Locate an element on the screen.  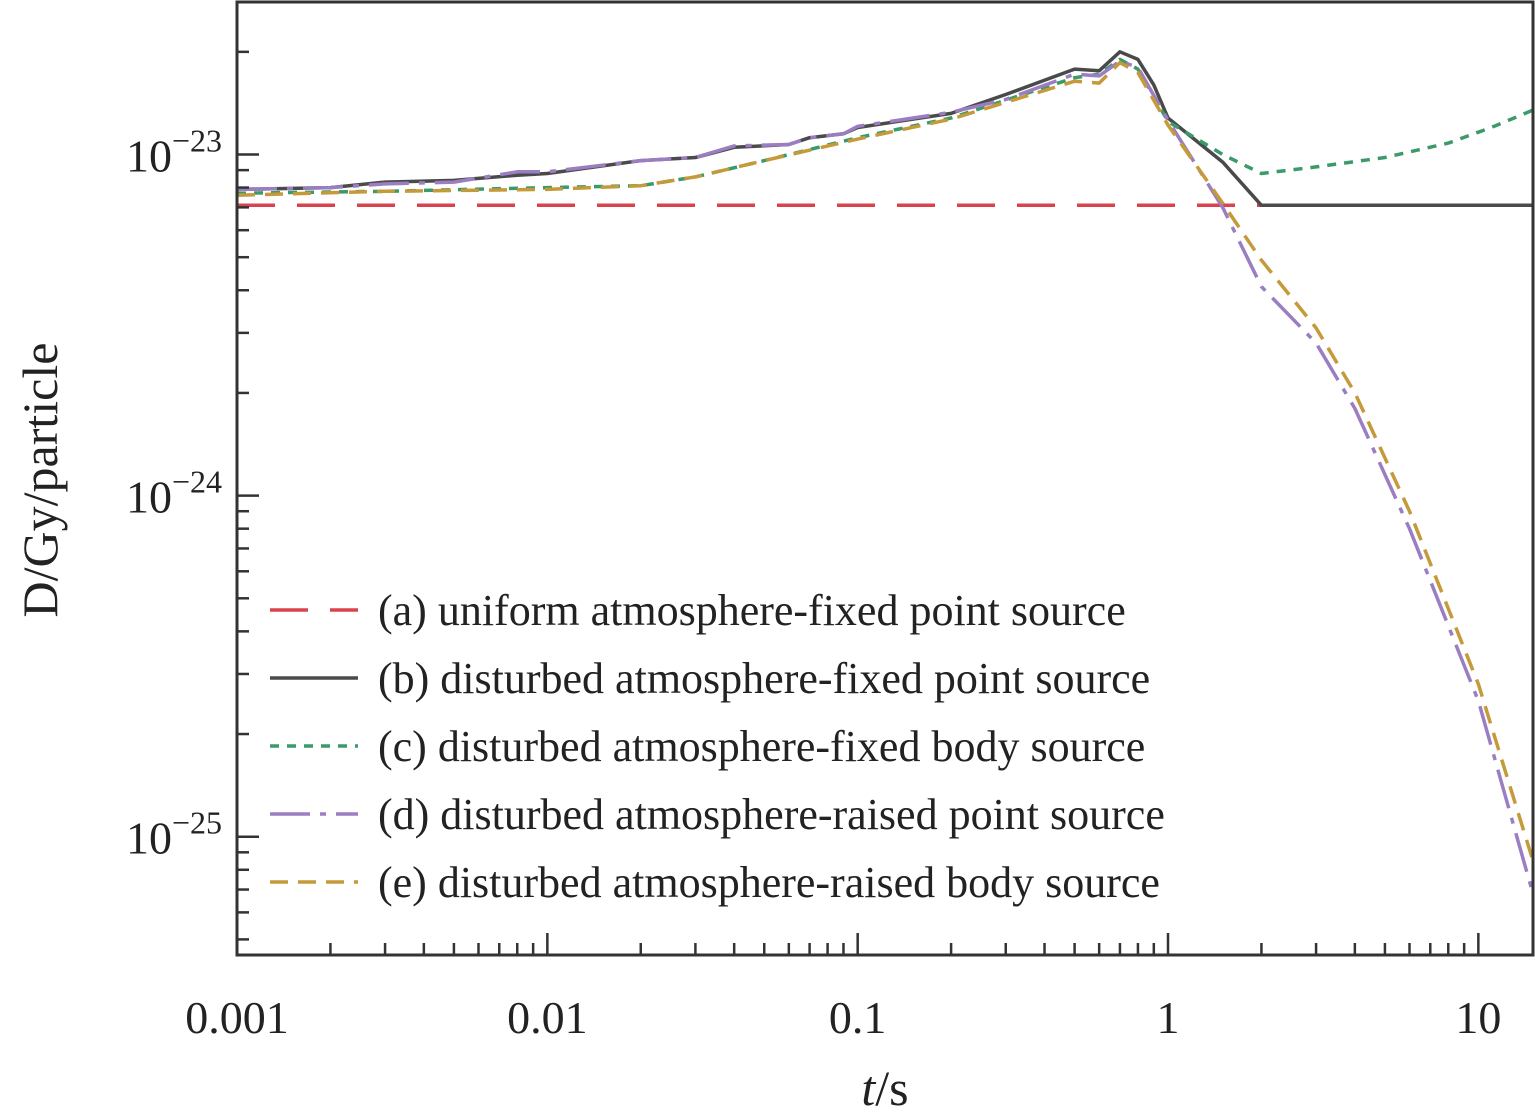
x-axis-label-unit: /s is located at coordinates (891, 1088).